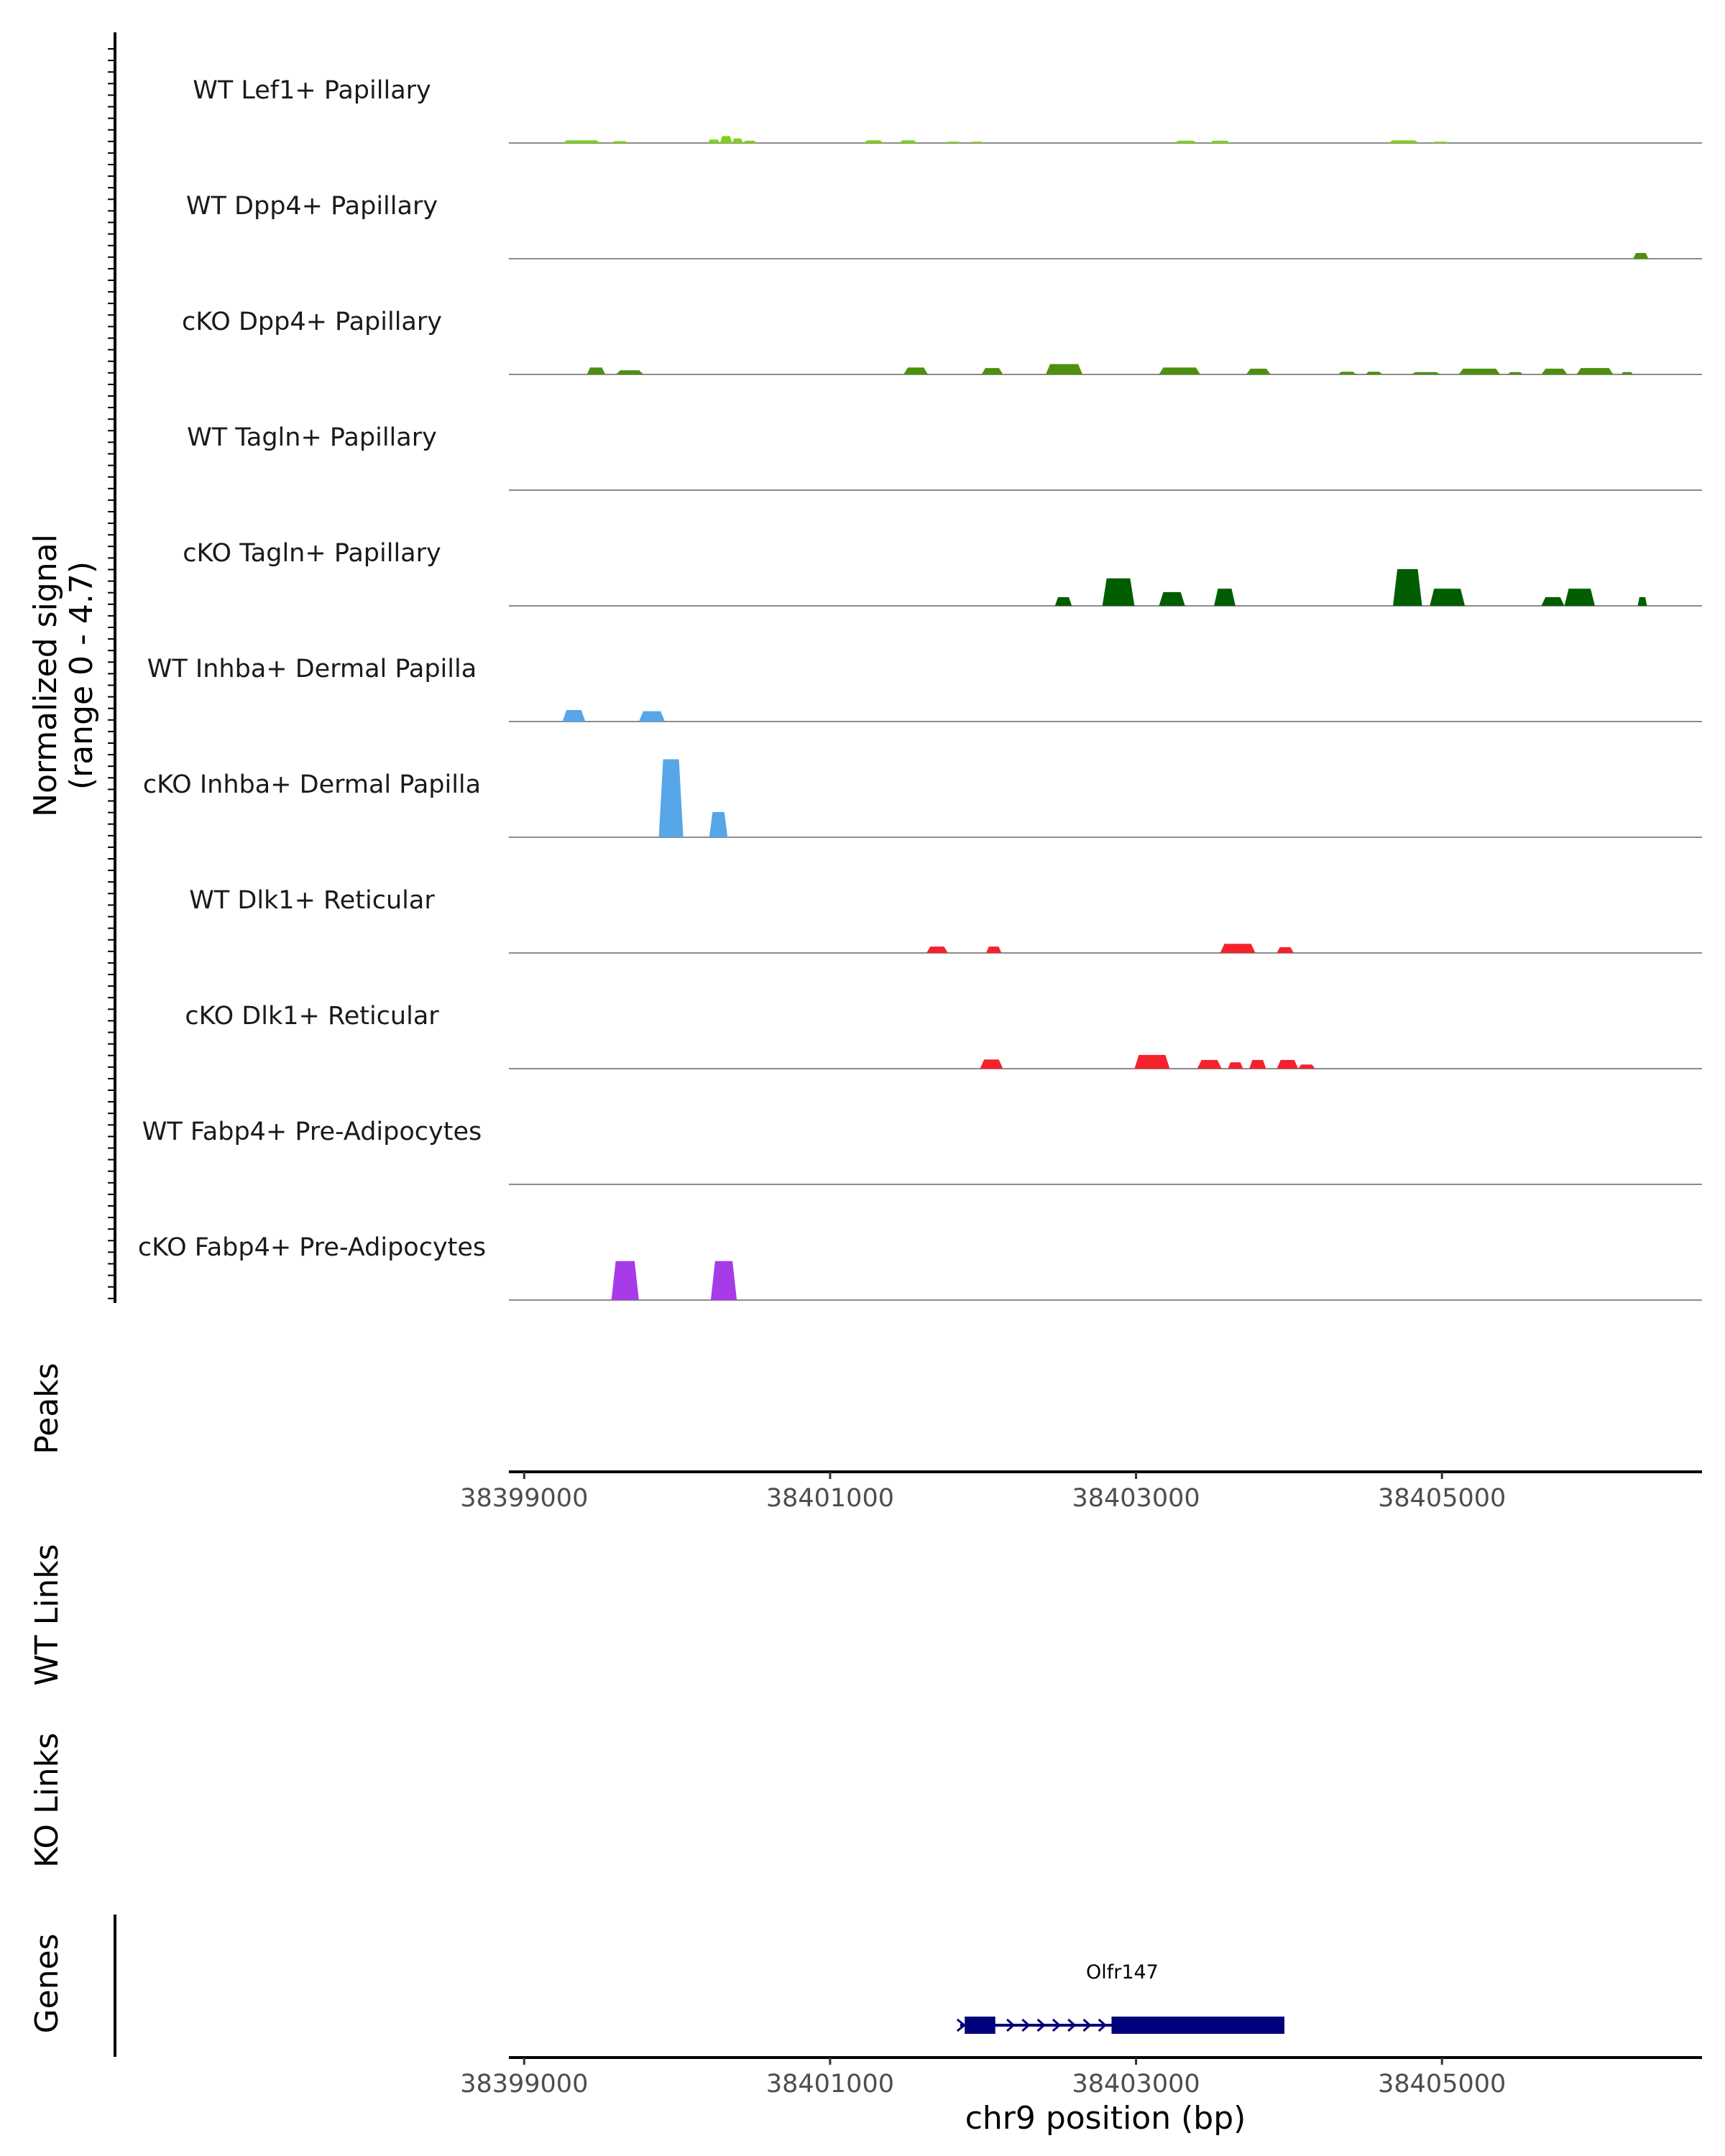  I want to click on track-label: WT Fabp4+ Pre-Adipocytes, so click(312, 1132).